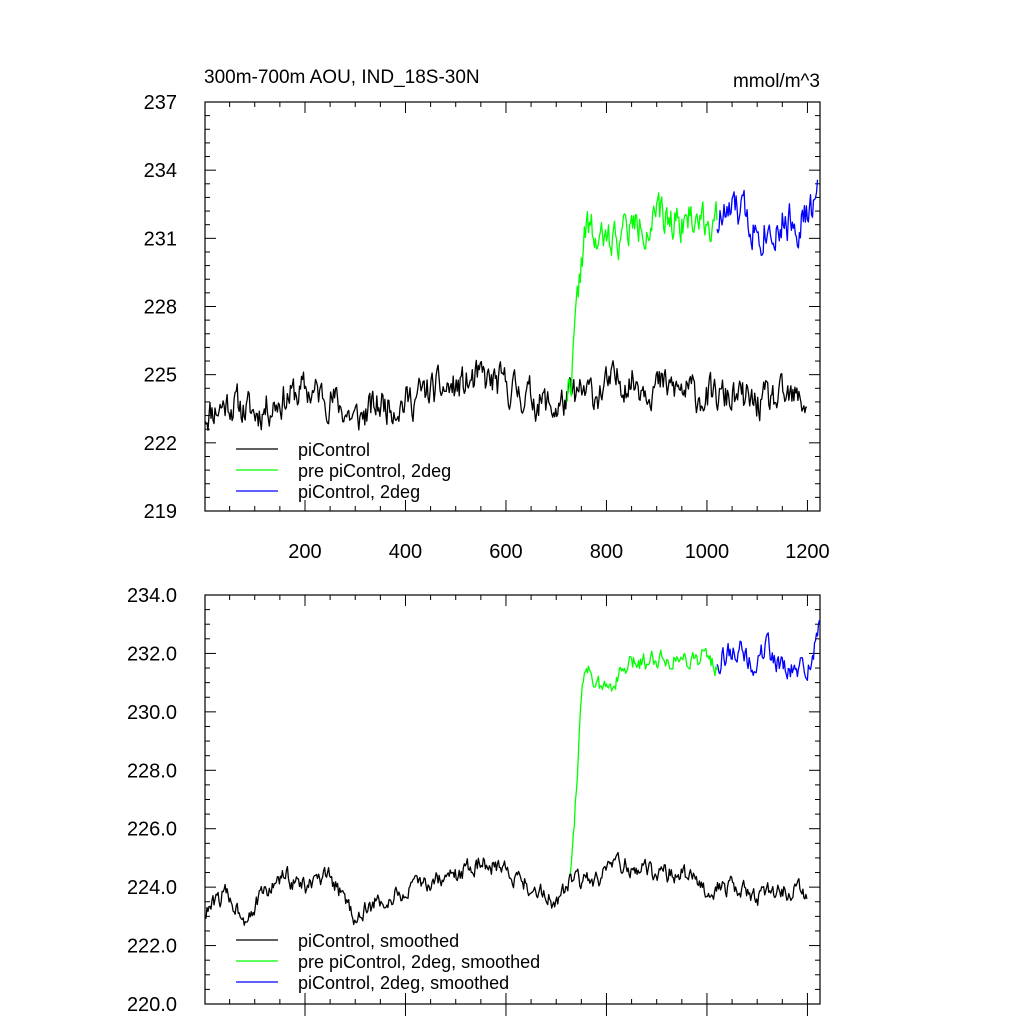  What do you see at coordinates (642, 297) in the screenshot?
I see `series-line-pre-picontrol-2deg` at bounding box center [642, 297].